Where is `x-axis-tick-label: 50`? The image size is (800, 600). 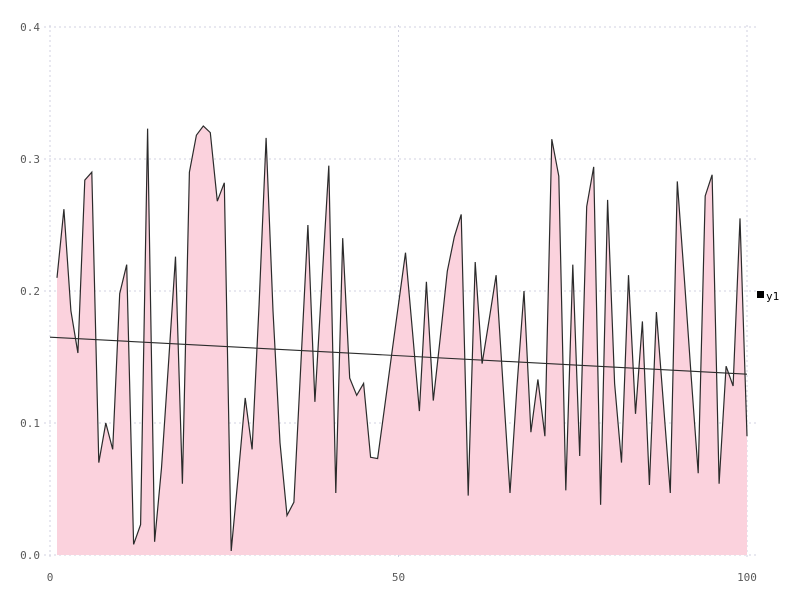 x-axis-tick-label: 50 is located at coordinates (398, 577).